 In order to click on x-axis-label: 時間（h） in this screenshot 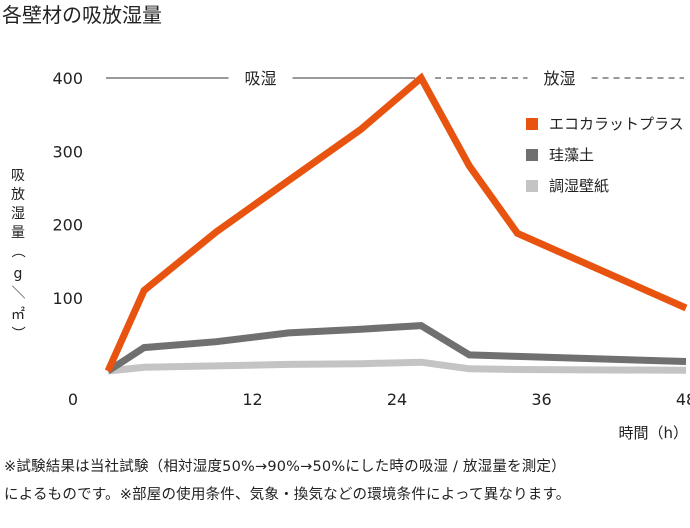, I will do `click(653, 433)`.